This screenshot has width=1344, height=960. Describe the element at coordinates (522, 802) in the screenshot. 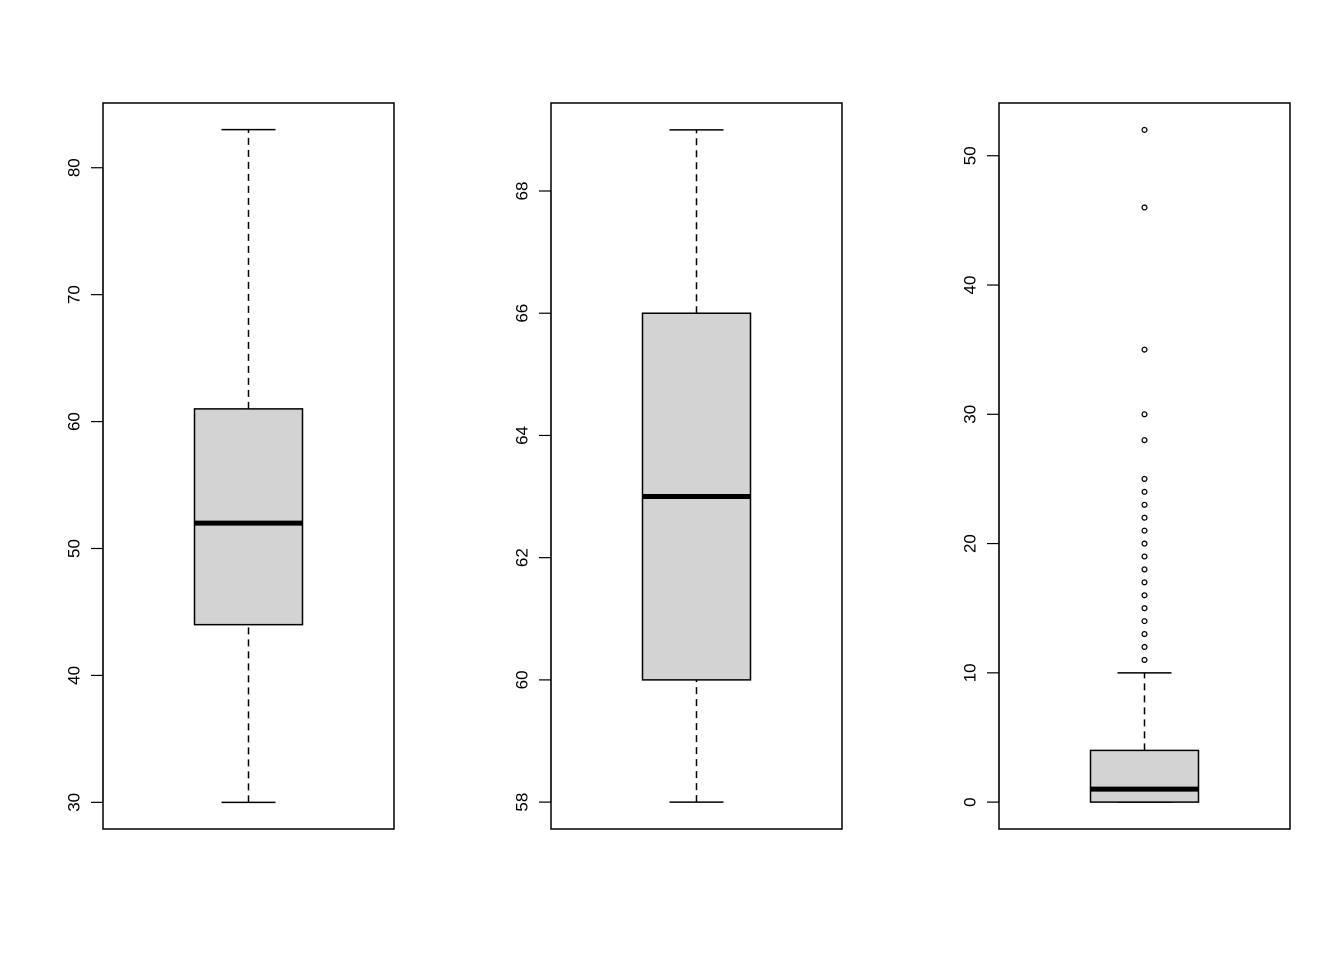

I see `y-tick-label: 58` at that location.